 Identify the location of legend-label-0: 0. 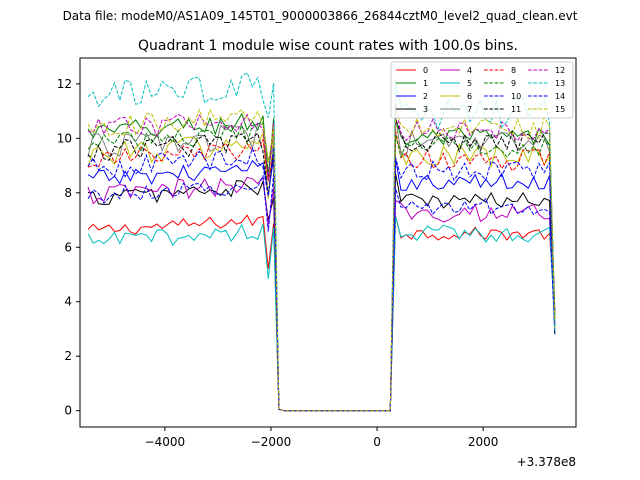
(425, 70).